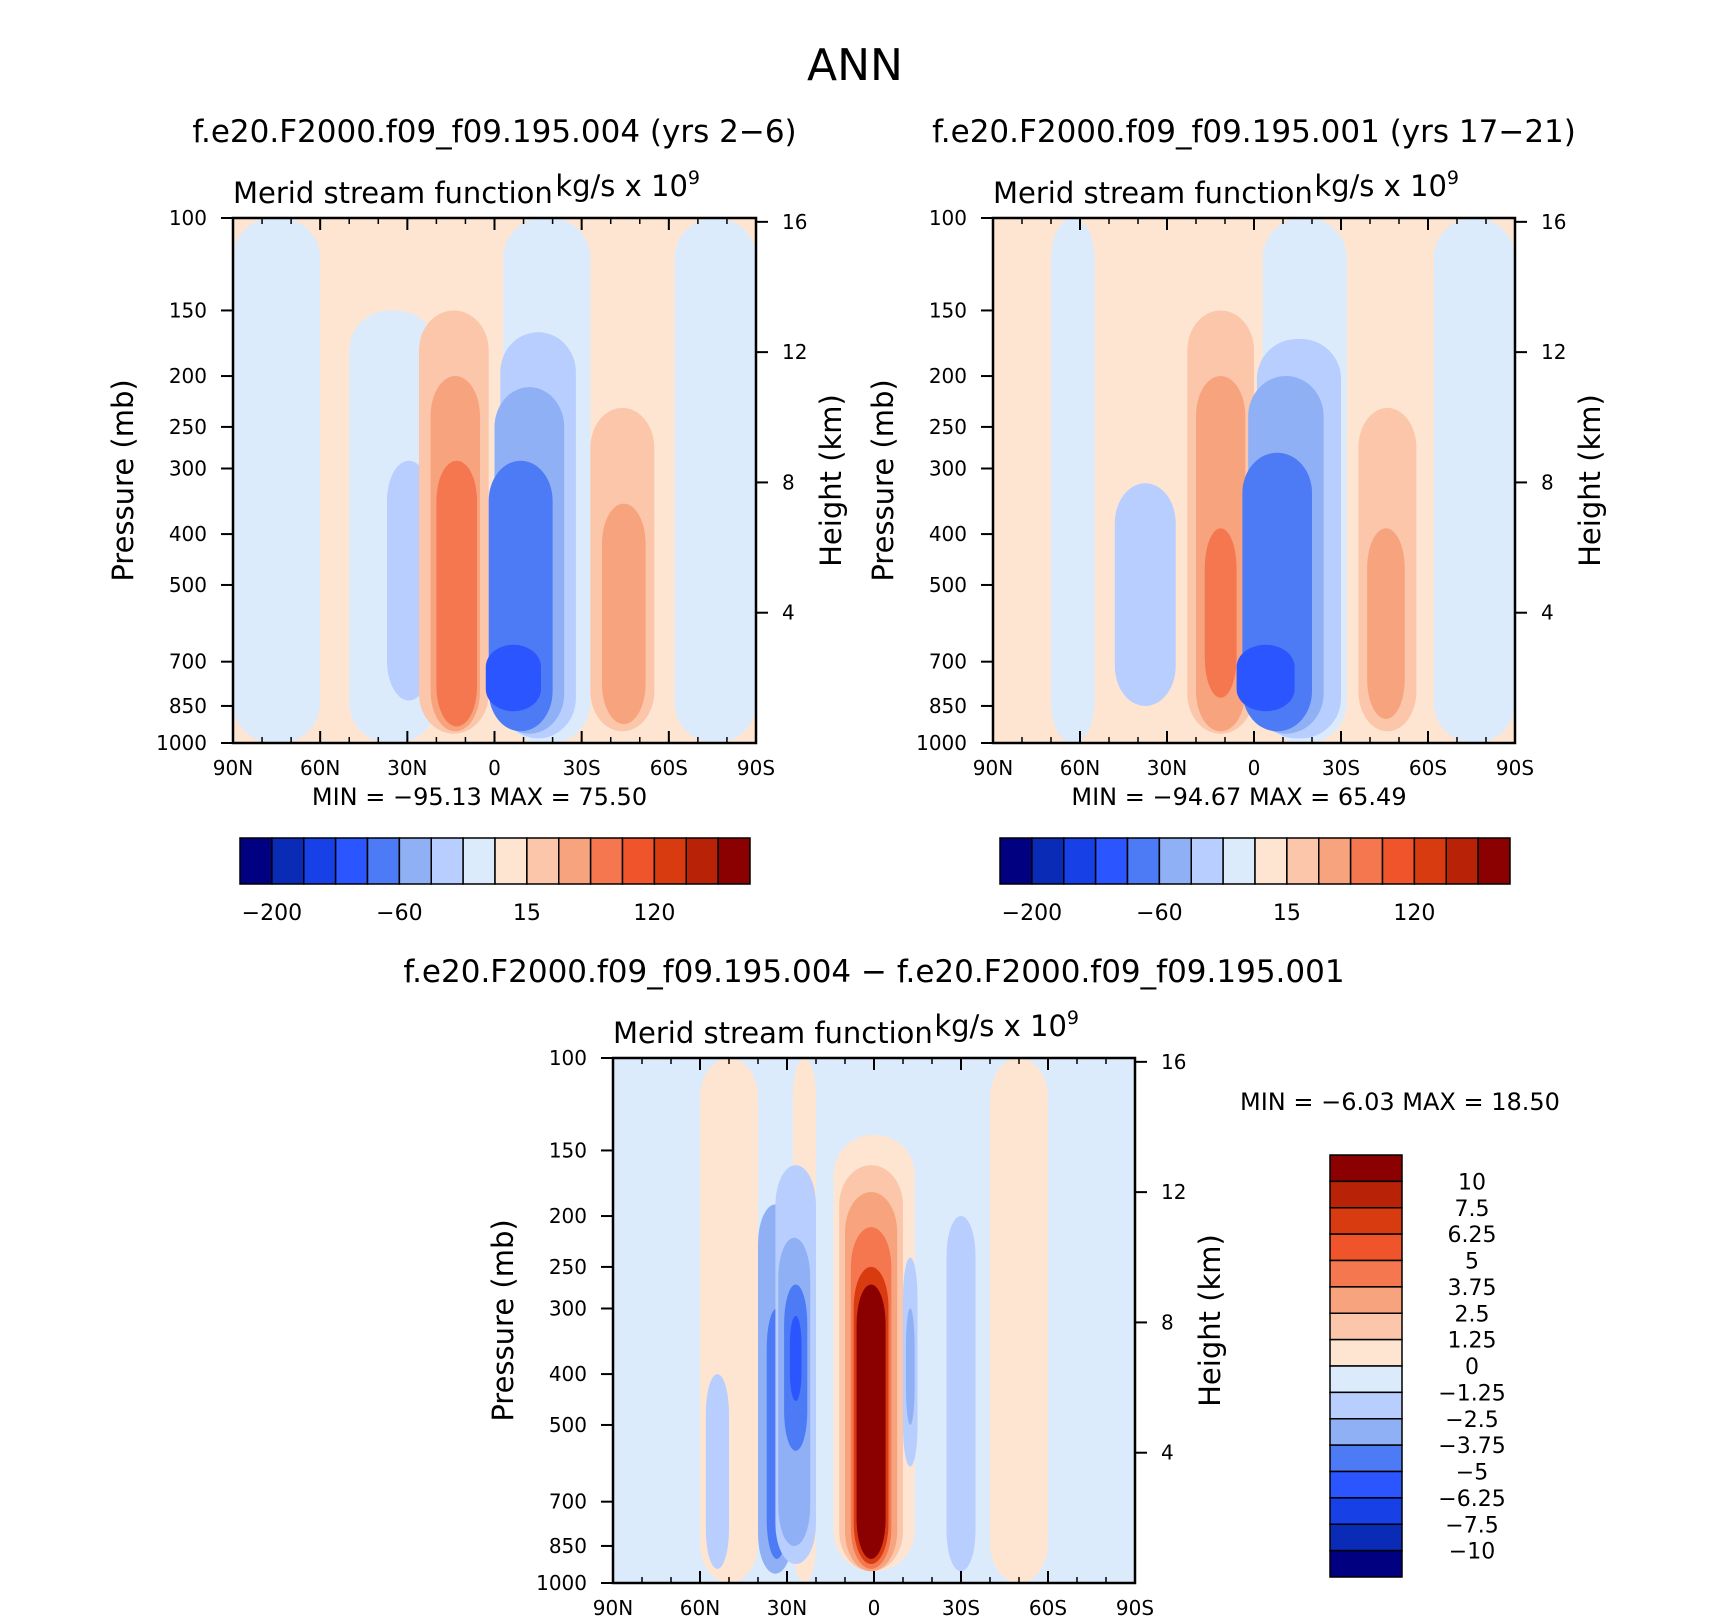  Describe the element at coordinates (1471, 1420) in the screenshot. I see `colorbar-label: −2.5` at that location.